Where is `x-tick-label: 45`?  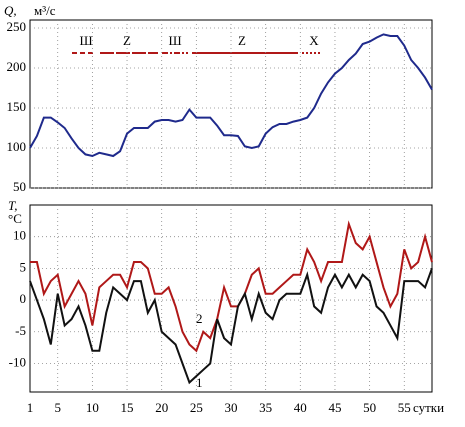 x-tick-label: 45 is located at coordinates (334, 407).